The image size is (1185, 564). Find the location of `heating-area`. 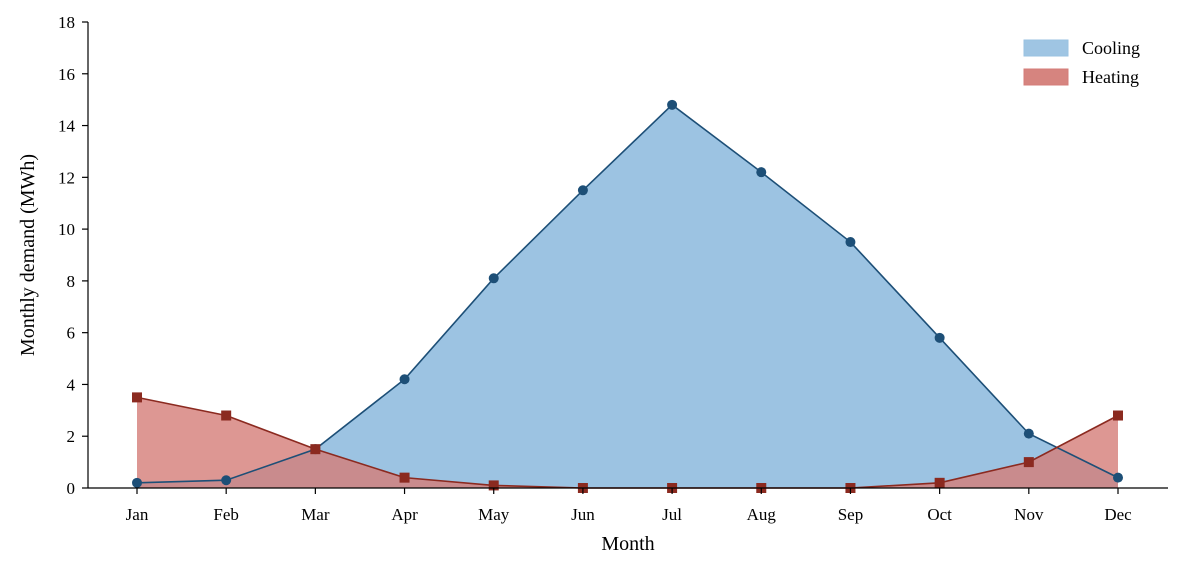

heating-area is located at coordinates (627, 442).